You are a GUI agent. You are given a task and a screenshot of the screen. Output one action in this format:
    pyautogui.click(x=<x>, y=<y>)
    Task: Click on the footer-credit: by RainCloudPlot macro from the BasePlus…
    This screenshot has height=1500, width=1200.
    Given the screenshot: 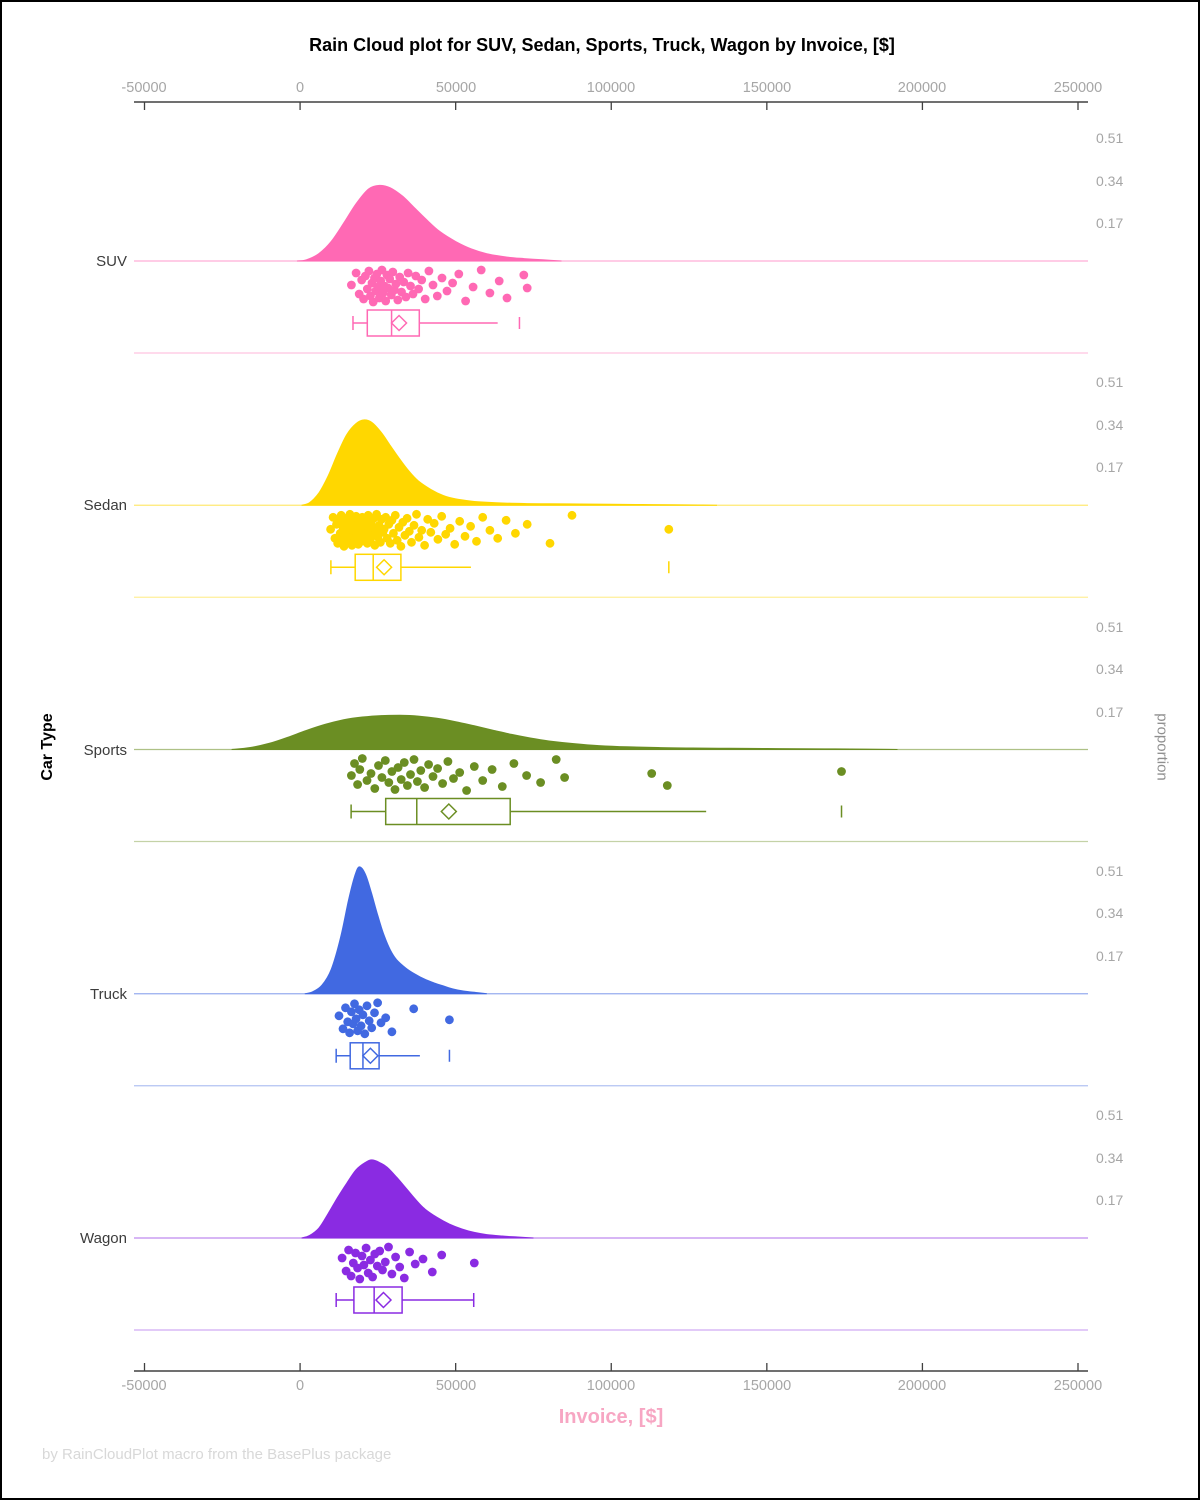 What is the action you would take?
    pyautogui.click(x=217, y=1454)
    